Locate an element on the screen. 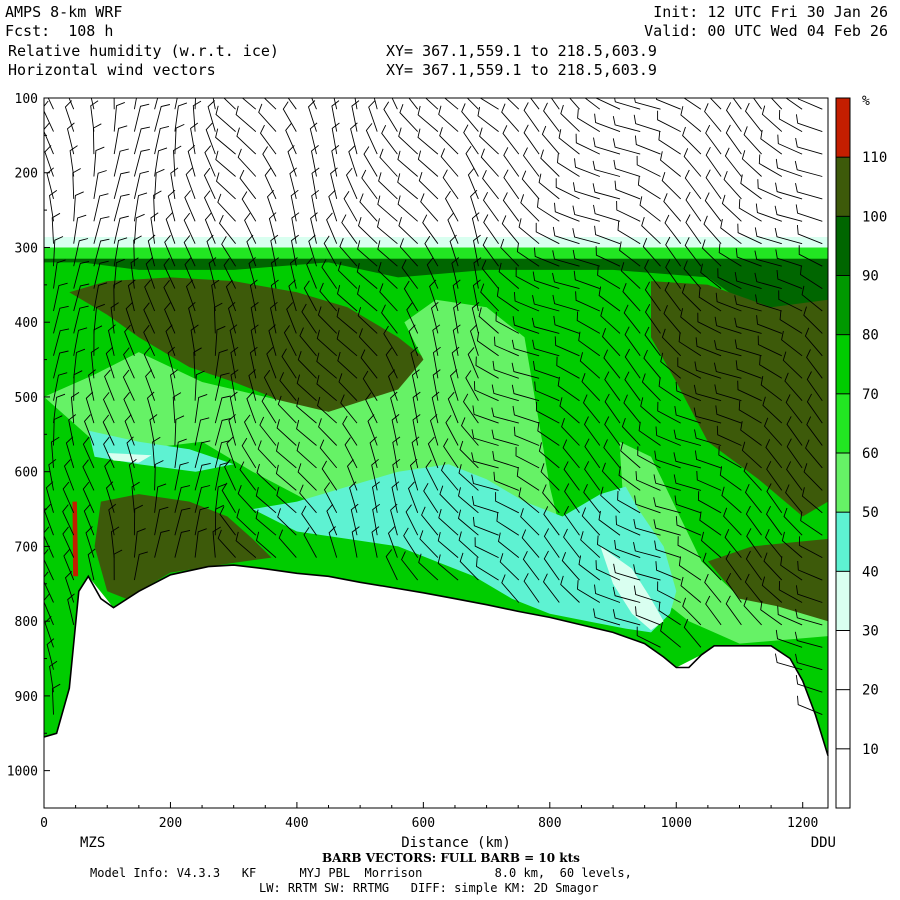  forecast-hour: Fcst: 108 h is located at coordinates (59, 31).